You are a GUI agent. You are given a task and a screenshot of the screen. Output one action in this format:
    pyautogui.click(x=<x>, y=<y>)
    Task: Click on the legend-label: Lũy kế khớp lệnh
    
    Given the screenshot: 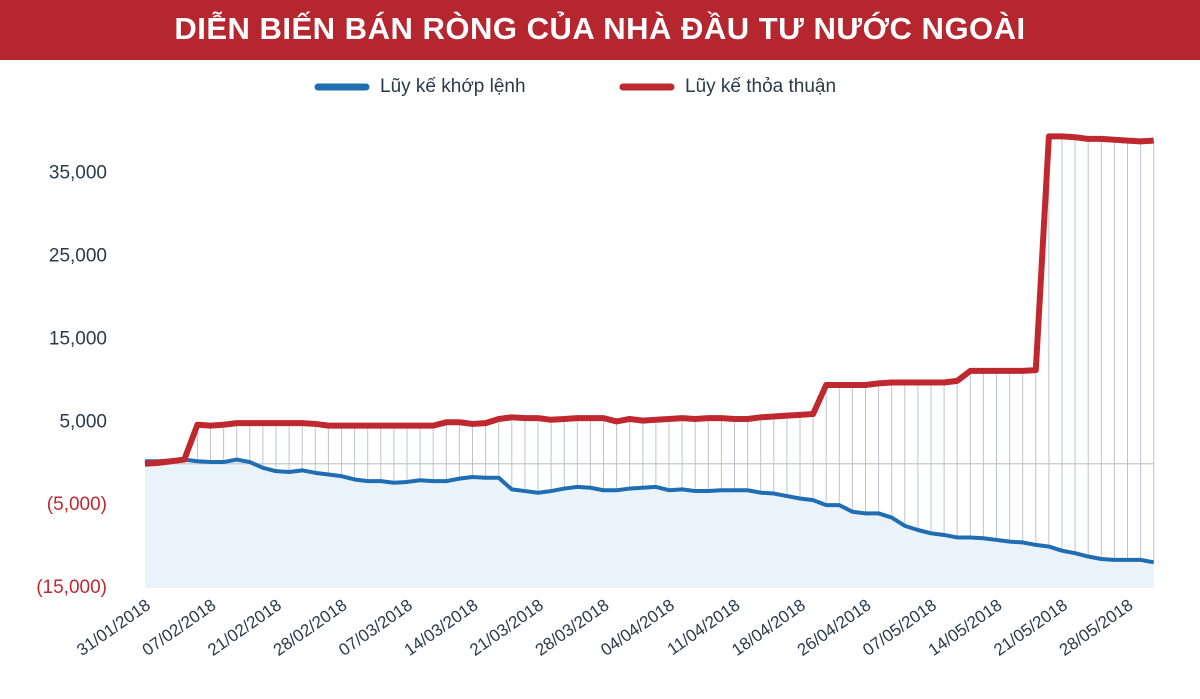 What is the action you would take?
    pyautogui.click(x=453, y=86)
    